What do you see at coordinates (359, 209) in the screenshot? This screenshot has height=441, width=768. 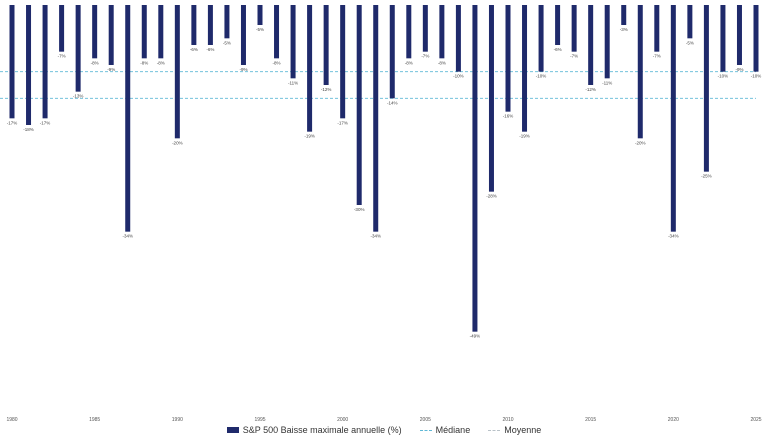 I see `data-label: -30%` at bounding box center [359, 209].